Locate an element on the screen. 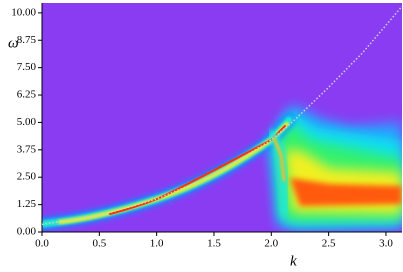 The width and height of the screenshot is (403, 272). x-tick-label: 2.0 is located at coordinates (271, 244).